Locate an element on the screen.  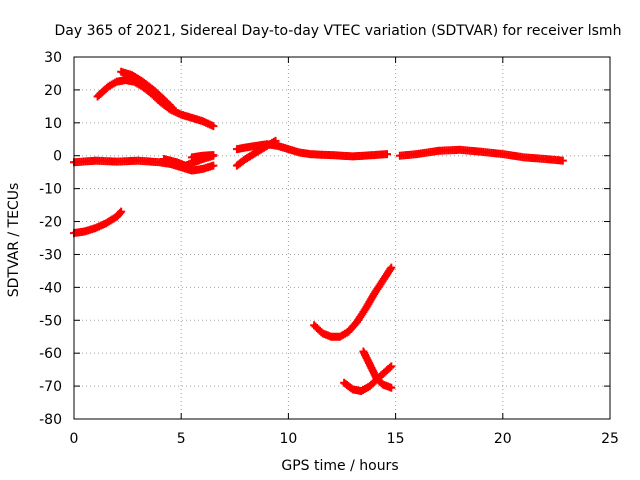
y-tick-label: -50 is located at coordinates (50, 321).